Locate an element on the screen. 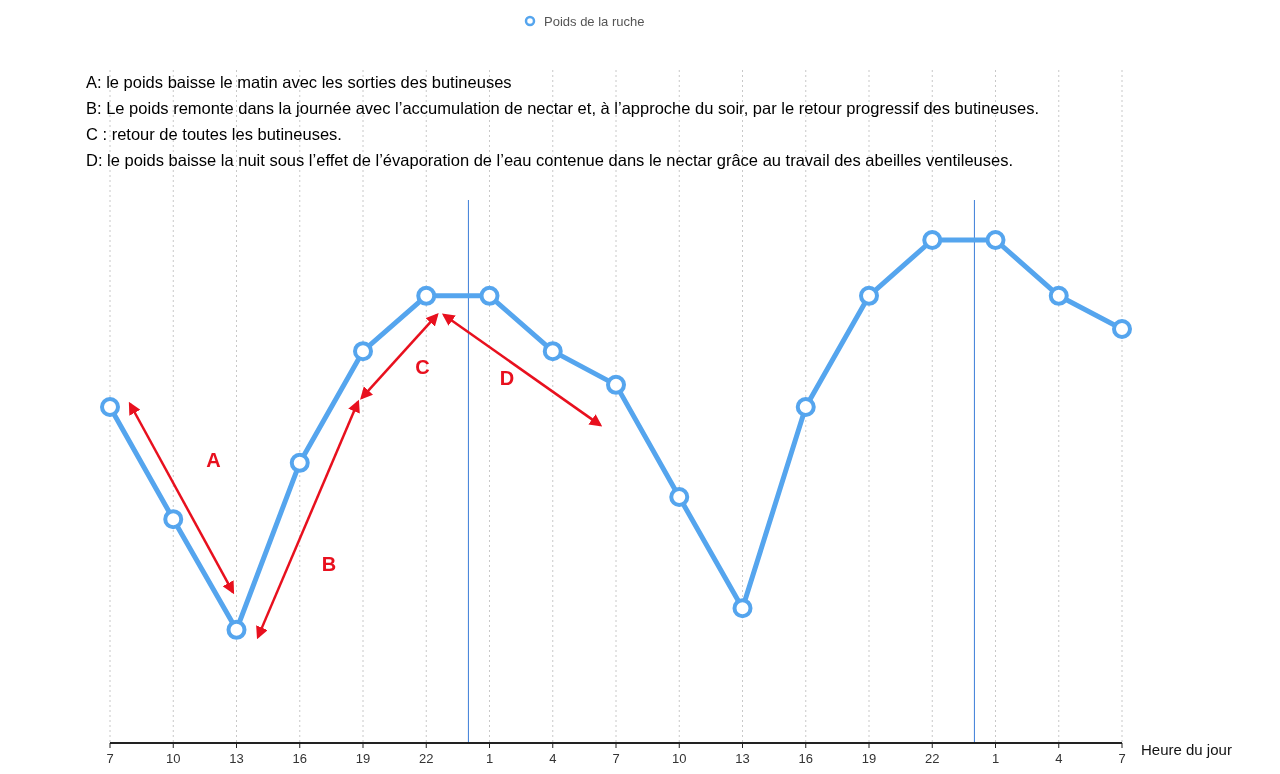 The image size is (1280, 774). text: B: Le poids remonte dans la journée avec l’accumulation de nectar et, à l’approche du soir, par le retour progressif des butineuses. is located at coordinates (562, 108).